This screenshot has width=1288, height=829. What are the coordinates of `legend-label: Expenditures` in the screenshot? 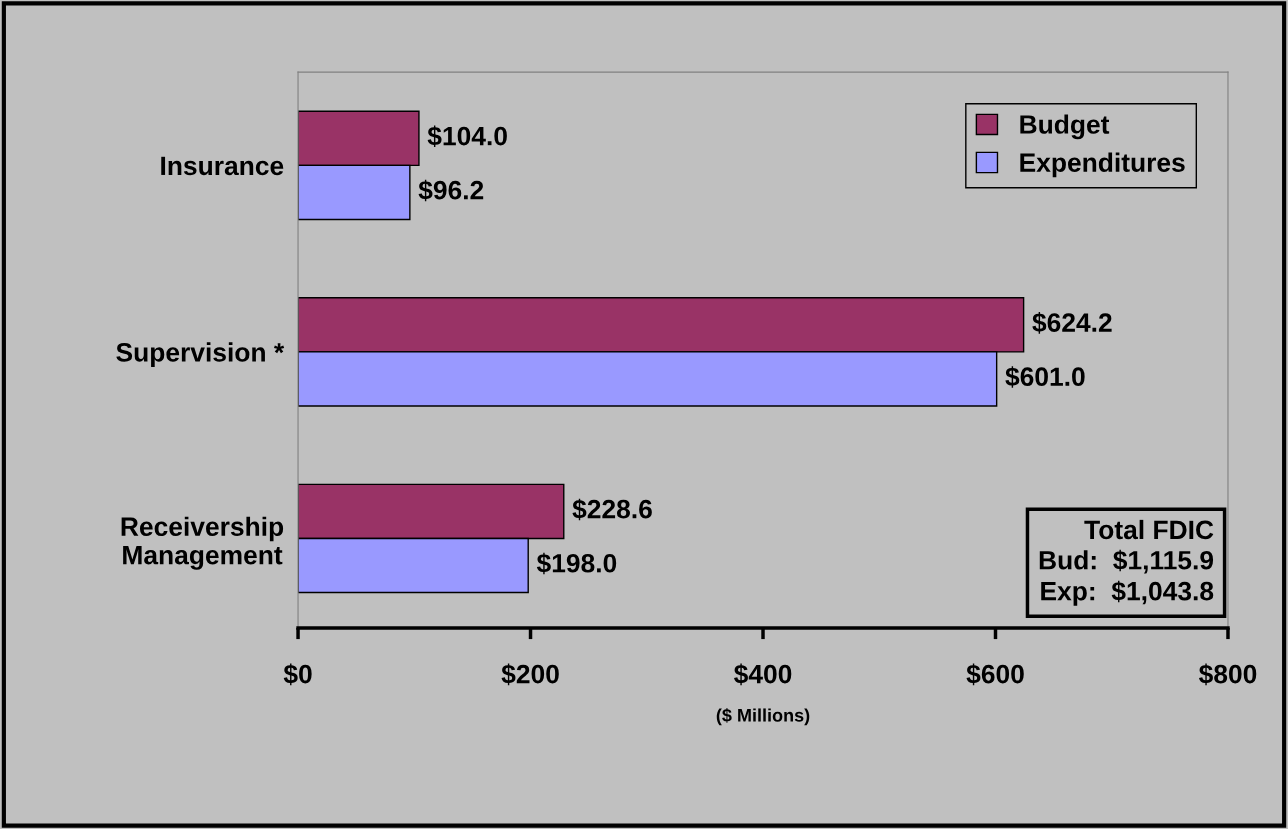 It's located at (1102, 165).